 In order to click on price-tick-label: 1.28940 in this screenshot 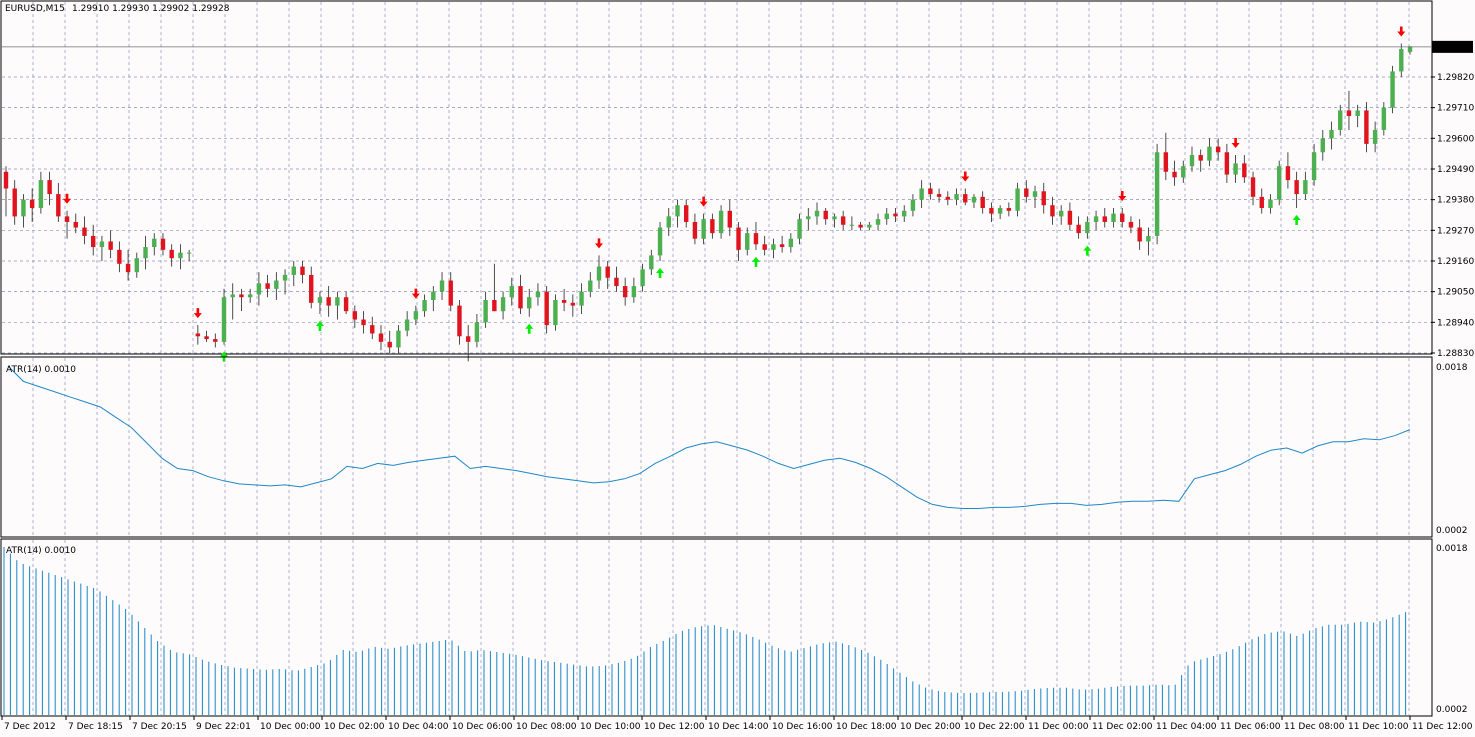, I will do `click(1455, 323)`.